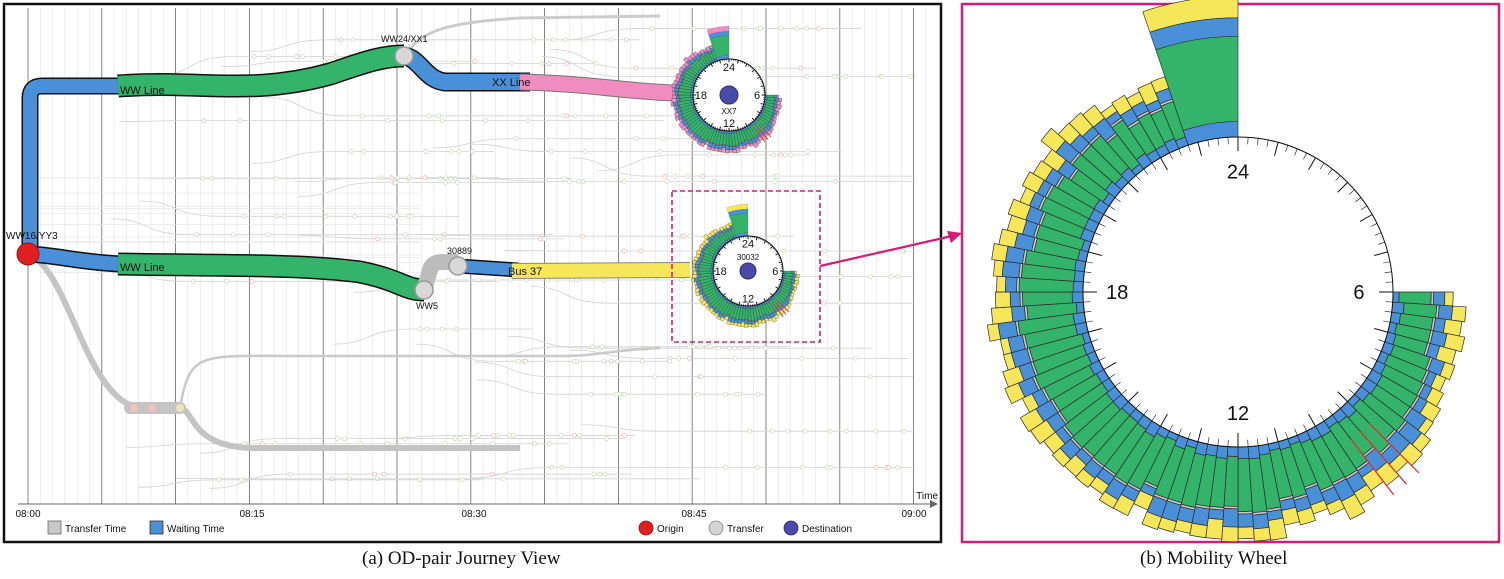 This screenshot has width=1504, height=579. I want to click on upper-seg2-label: XX Line, so click(511, 83).